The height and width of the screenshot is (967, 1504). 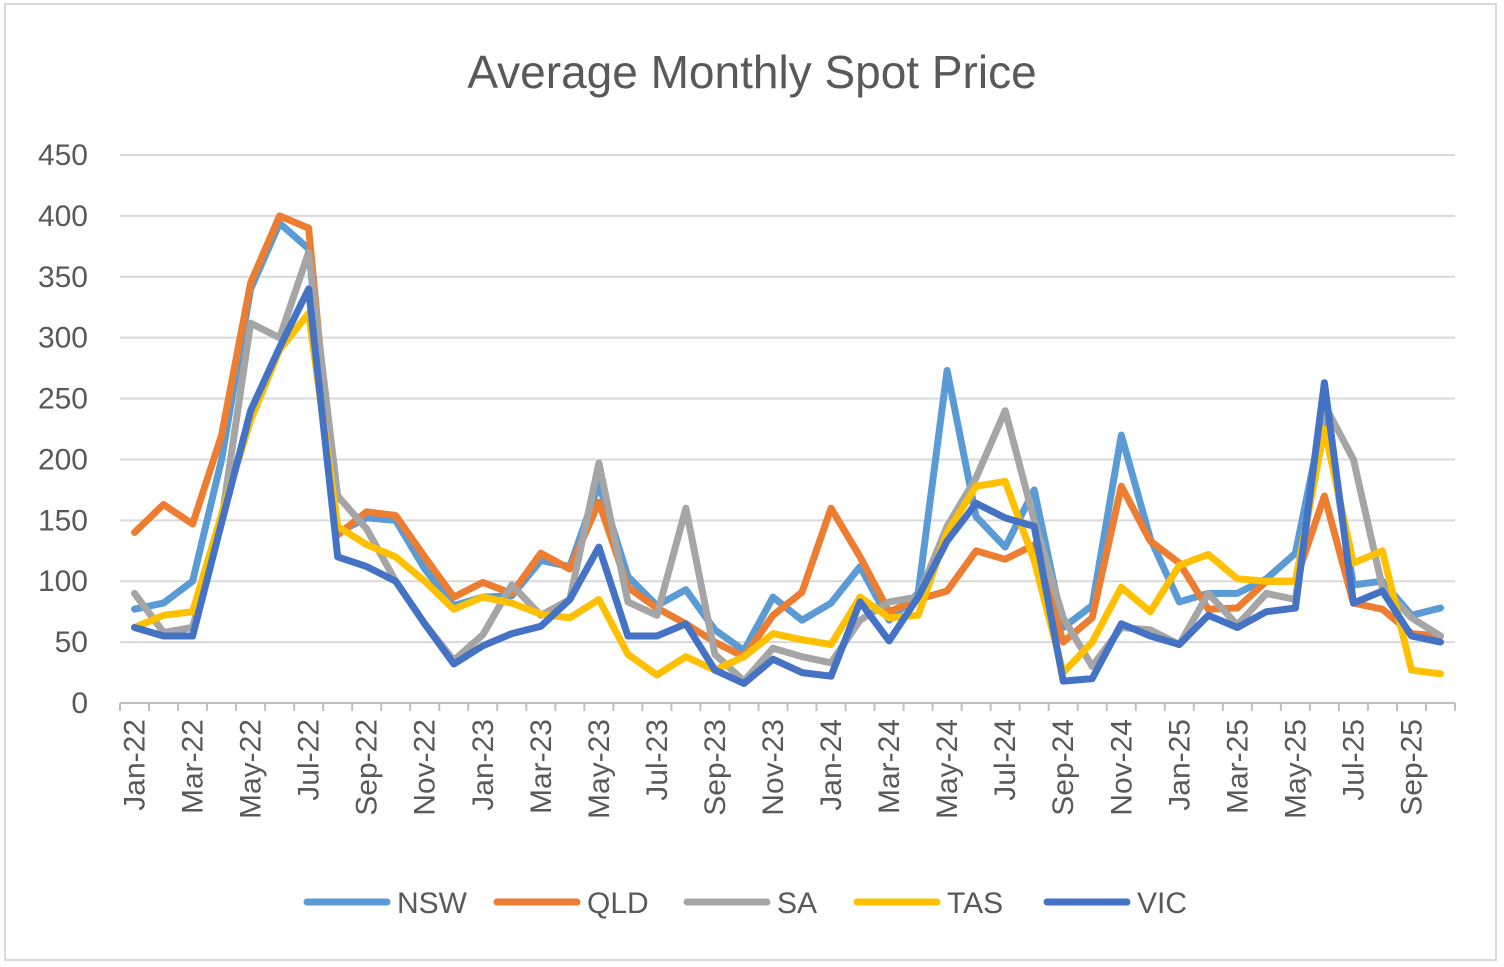 I want to click on x-tick-label: May-22, so click(x=251, y=769).